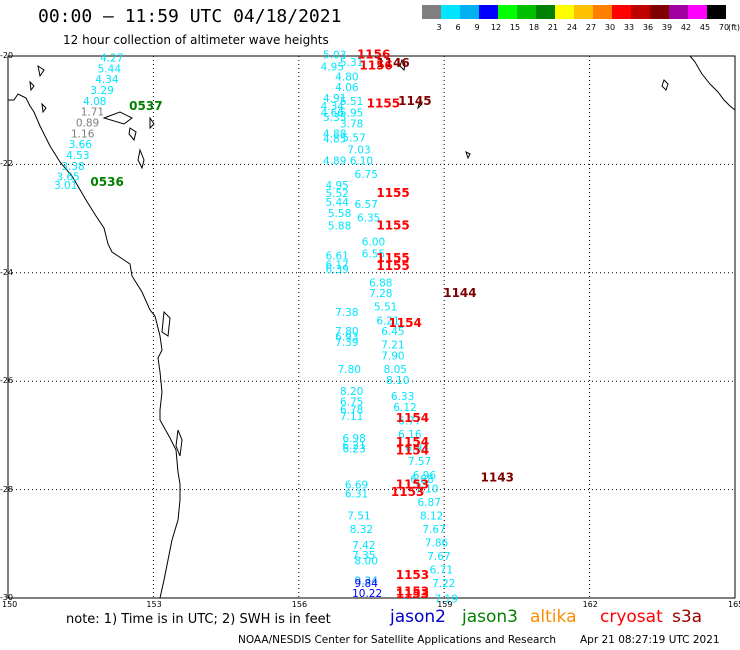 The width and height of the screenshot is (740, 650). Describe the element at coordinates (650, 640) in the screenshot. I see `footer-timestamp: Apr 21 08:27:19 UTC 2021` at that location.